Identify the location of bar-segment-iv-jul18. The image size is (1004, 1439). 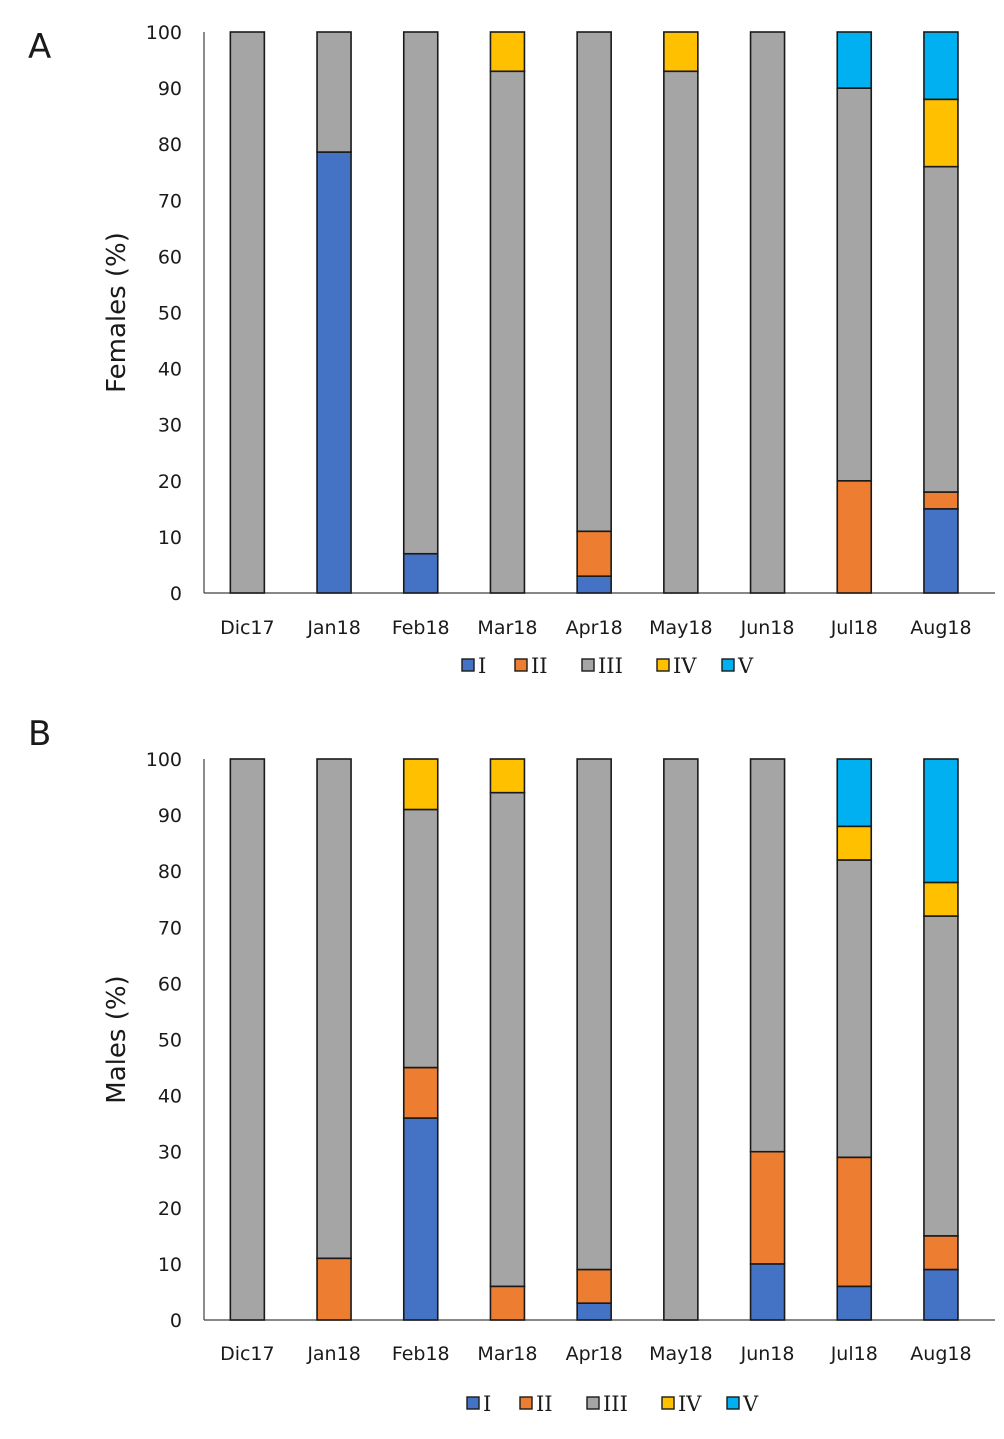
(854, 843).